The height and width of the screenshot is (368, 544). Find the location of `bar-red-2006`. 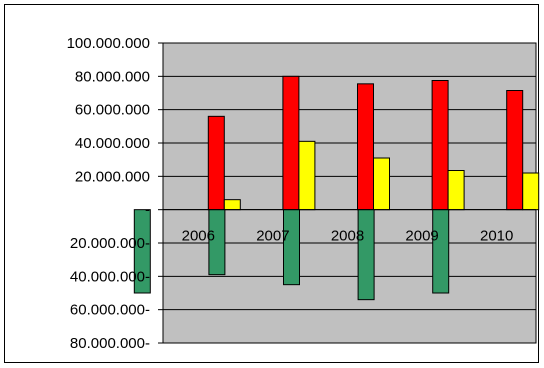

bar-red-2006 is located at coordinates (216, 163).